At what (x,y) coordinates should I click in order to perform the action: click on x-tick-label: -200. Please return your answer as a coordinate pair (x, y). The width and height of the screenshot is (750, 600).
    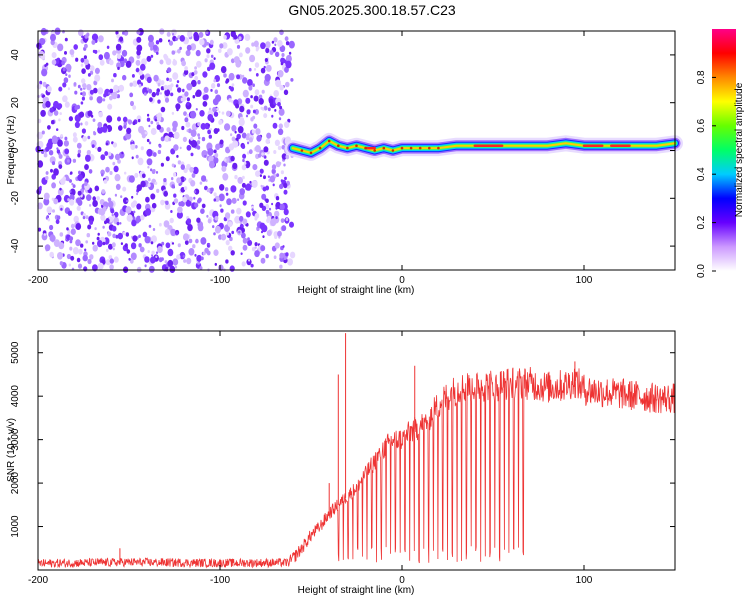
    Looking at the image, I should click on (38, 580).